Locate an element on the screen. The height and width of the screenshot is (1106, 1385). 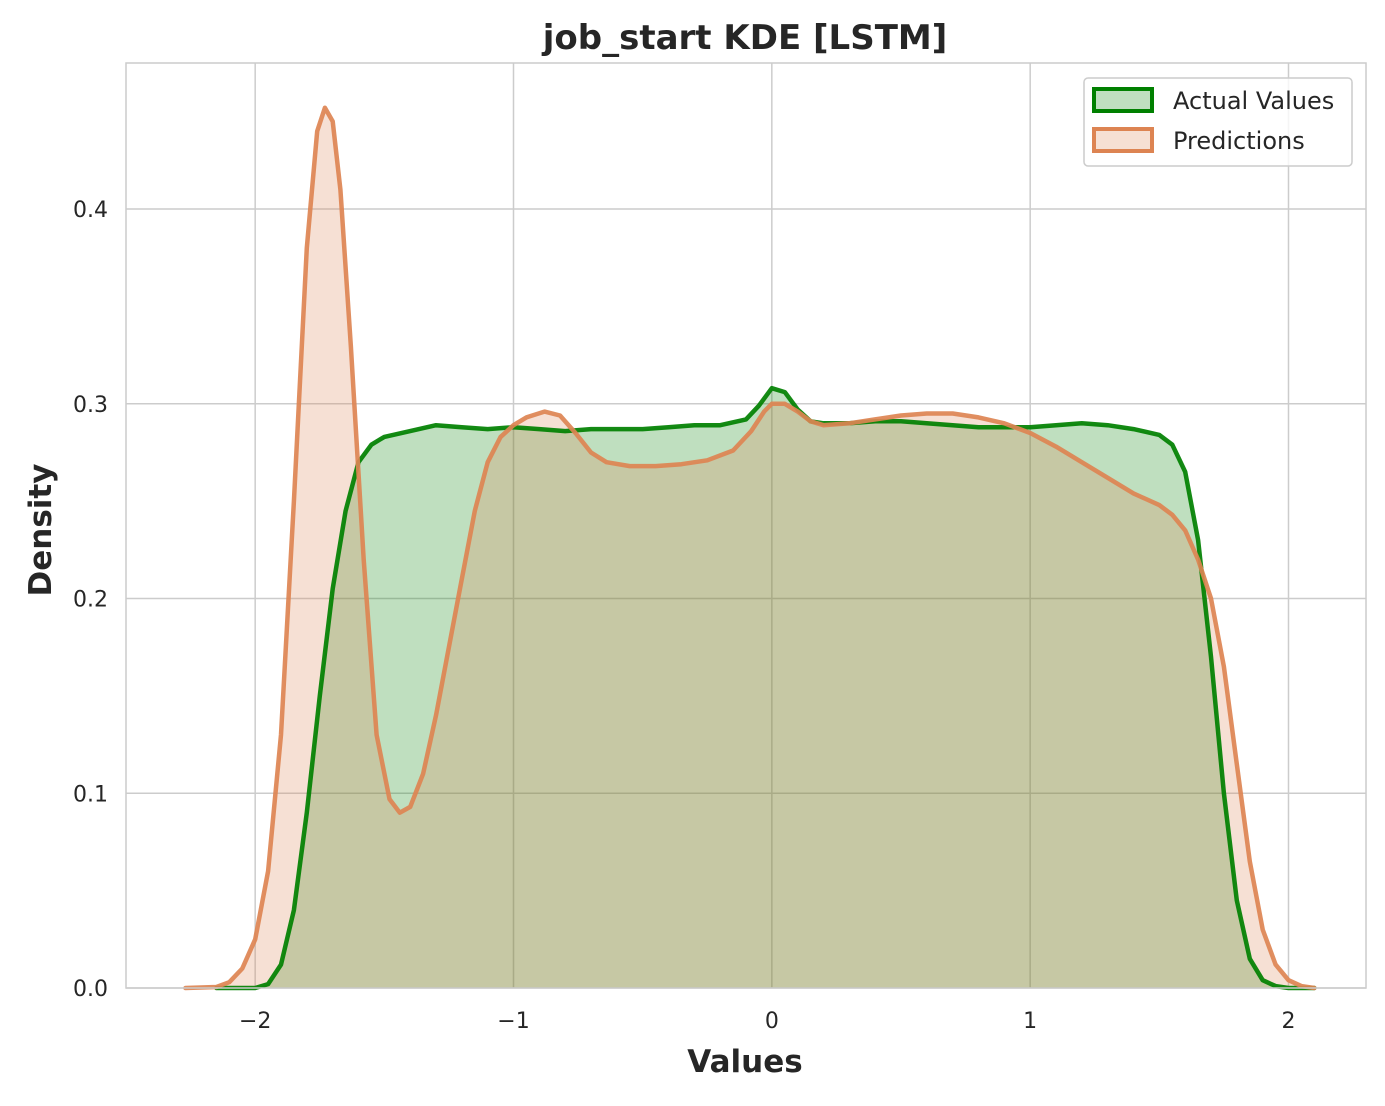
legend-swatch-actual-values is located at coordinates (1123, 100).